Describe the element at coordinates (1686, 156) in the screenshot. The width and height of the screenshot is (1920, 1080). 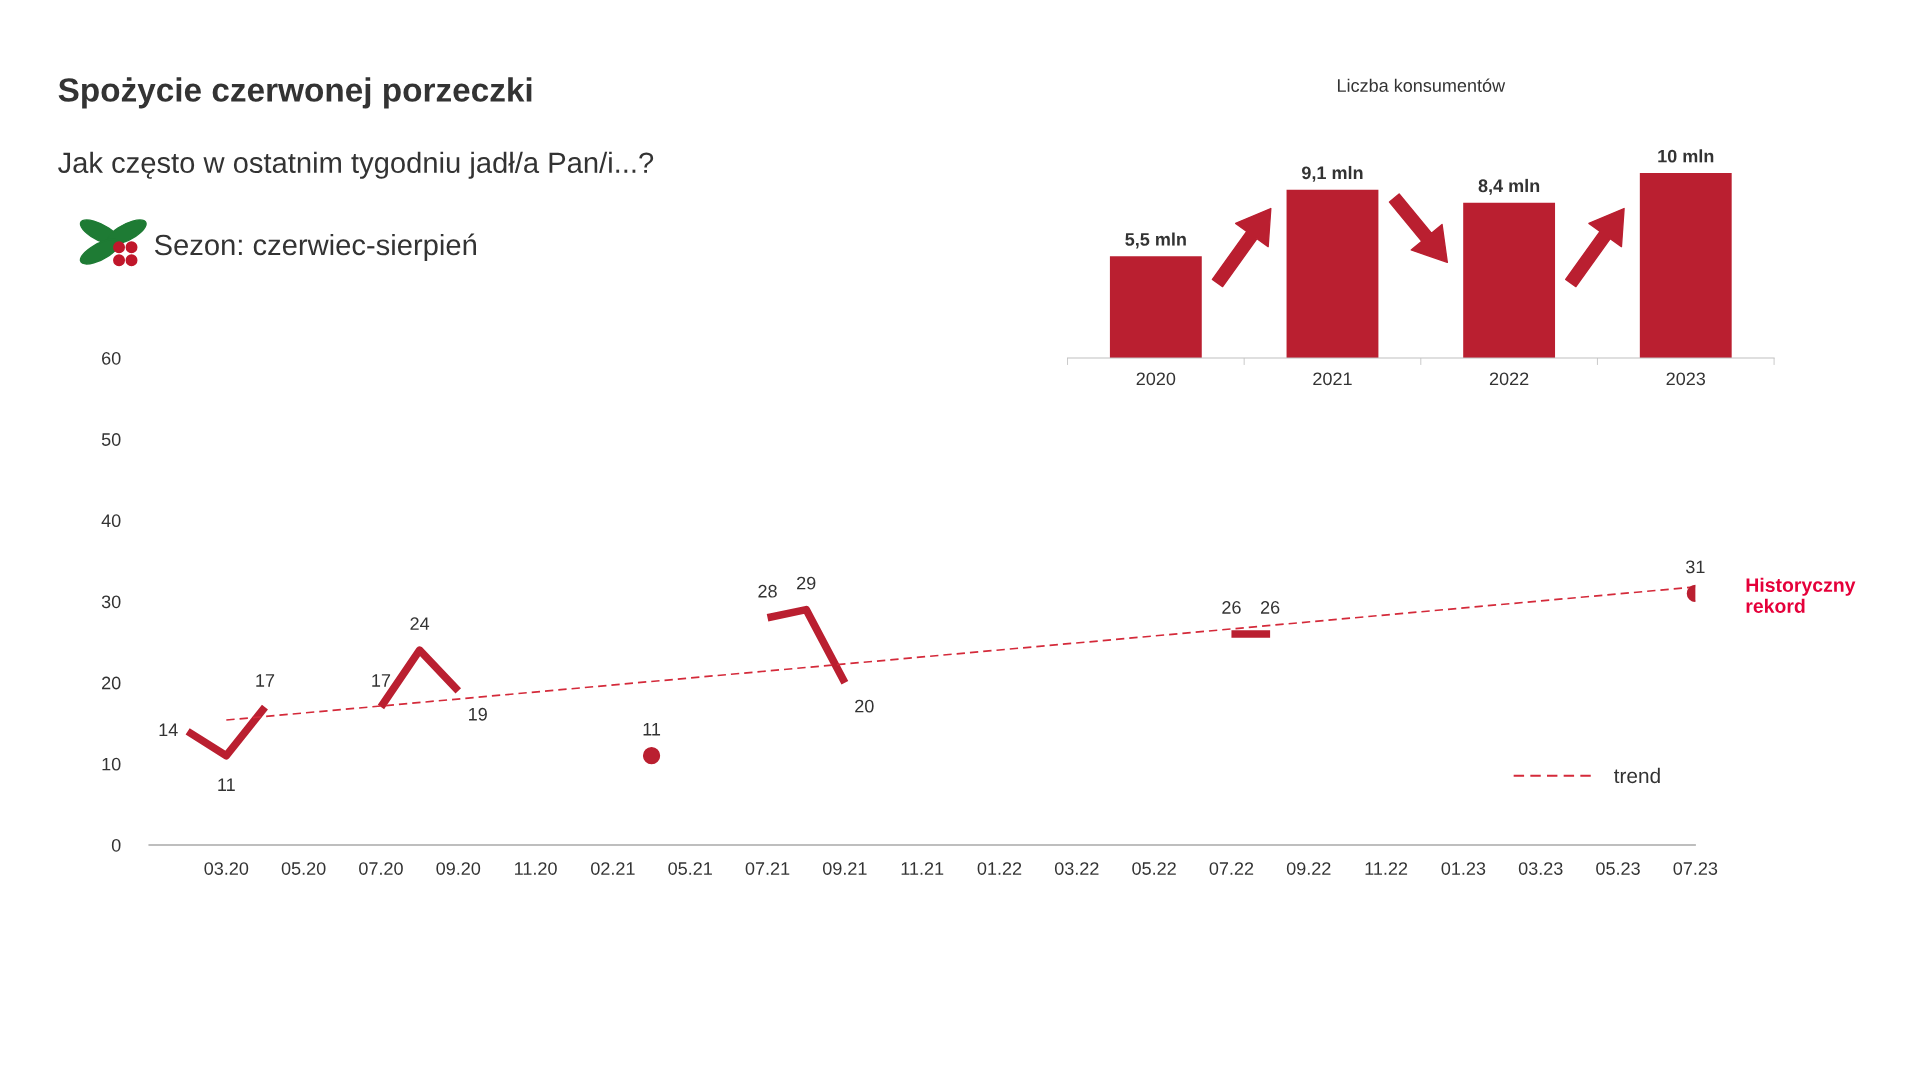
I see `data-label: 10 mln` at that location.